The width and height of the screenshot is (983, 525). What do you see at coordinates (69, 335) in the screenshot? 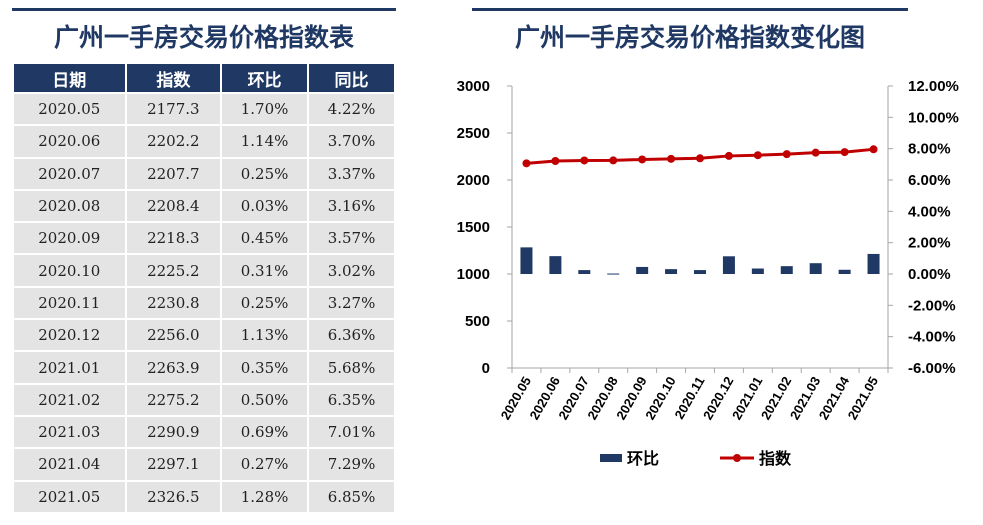
I see `table-cell-date: 2020.12` at bounding box center [69, 335].